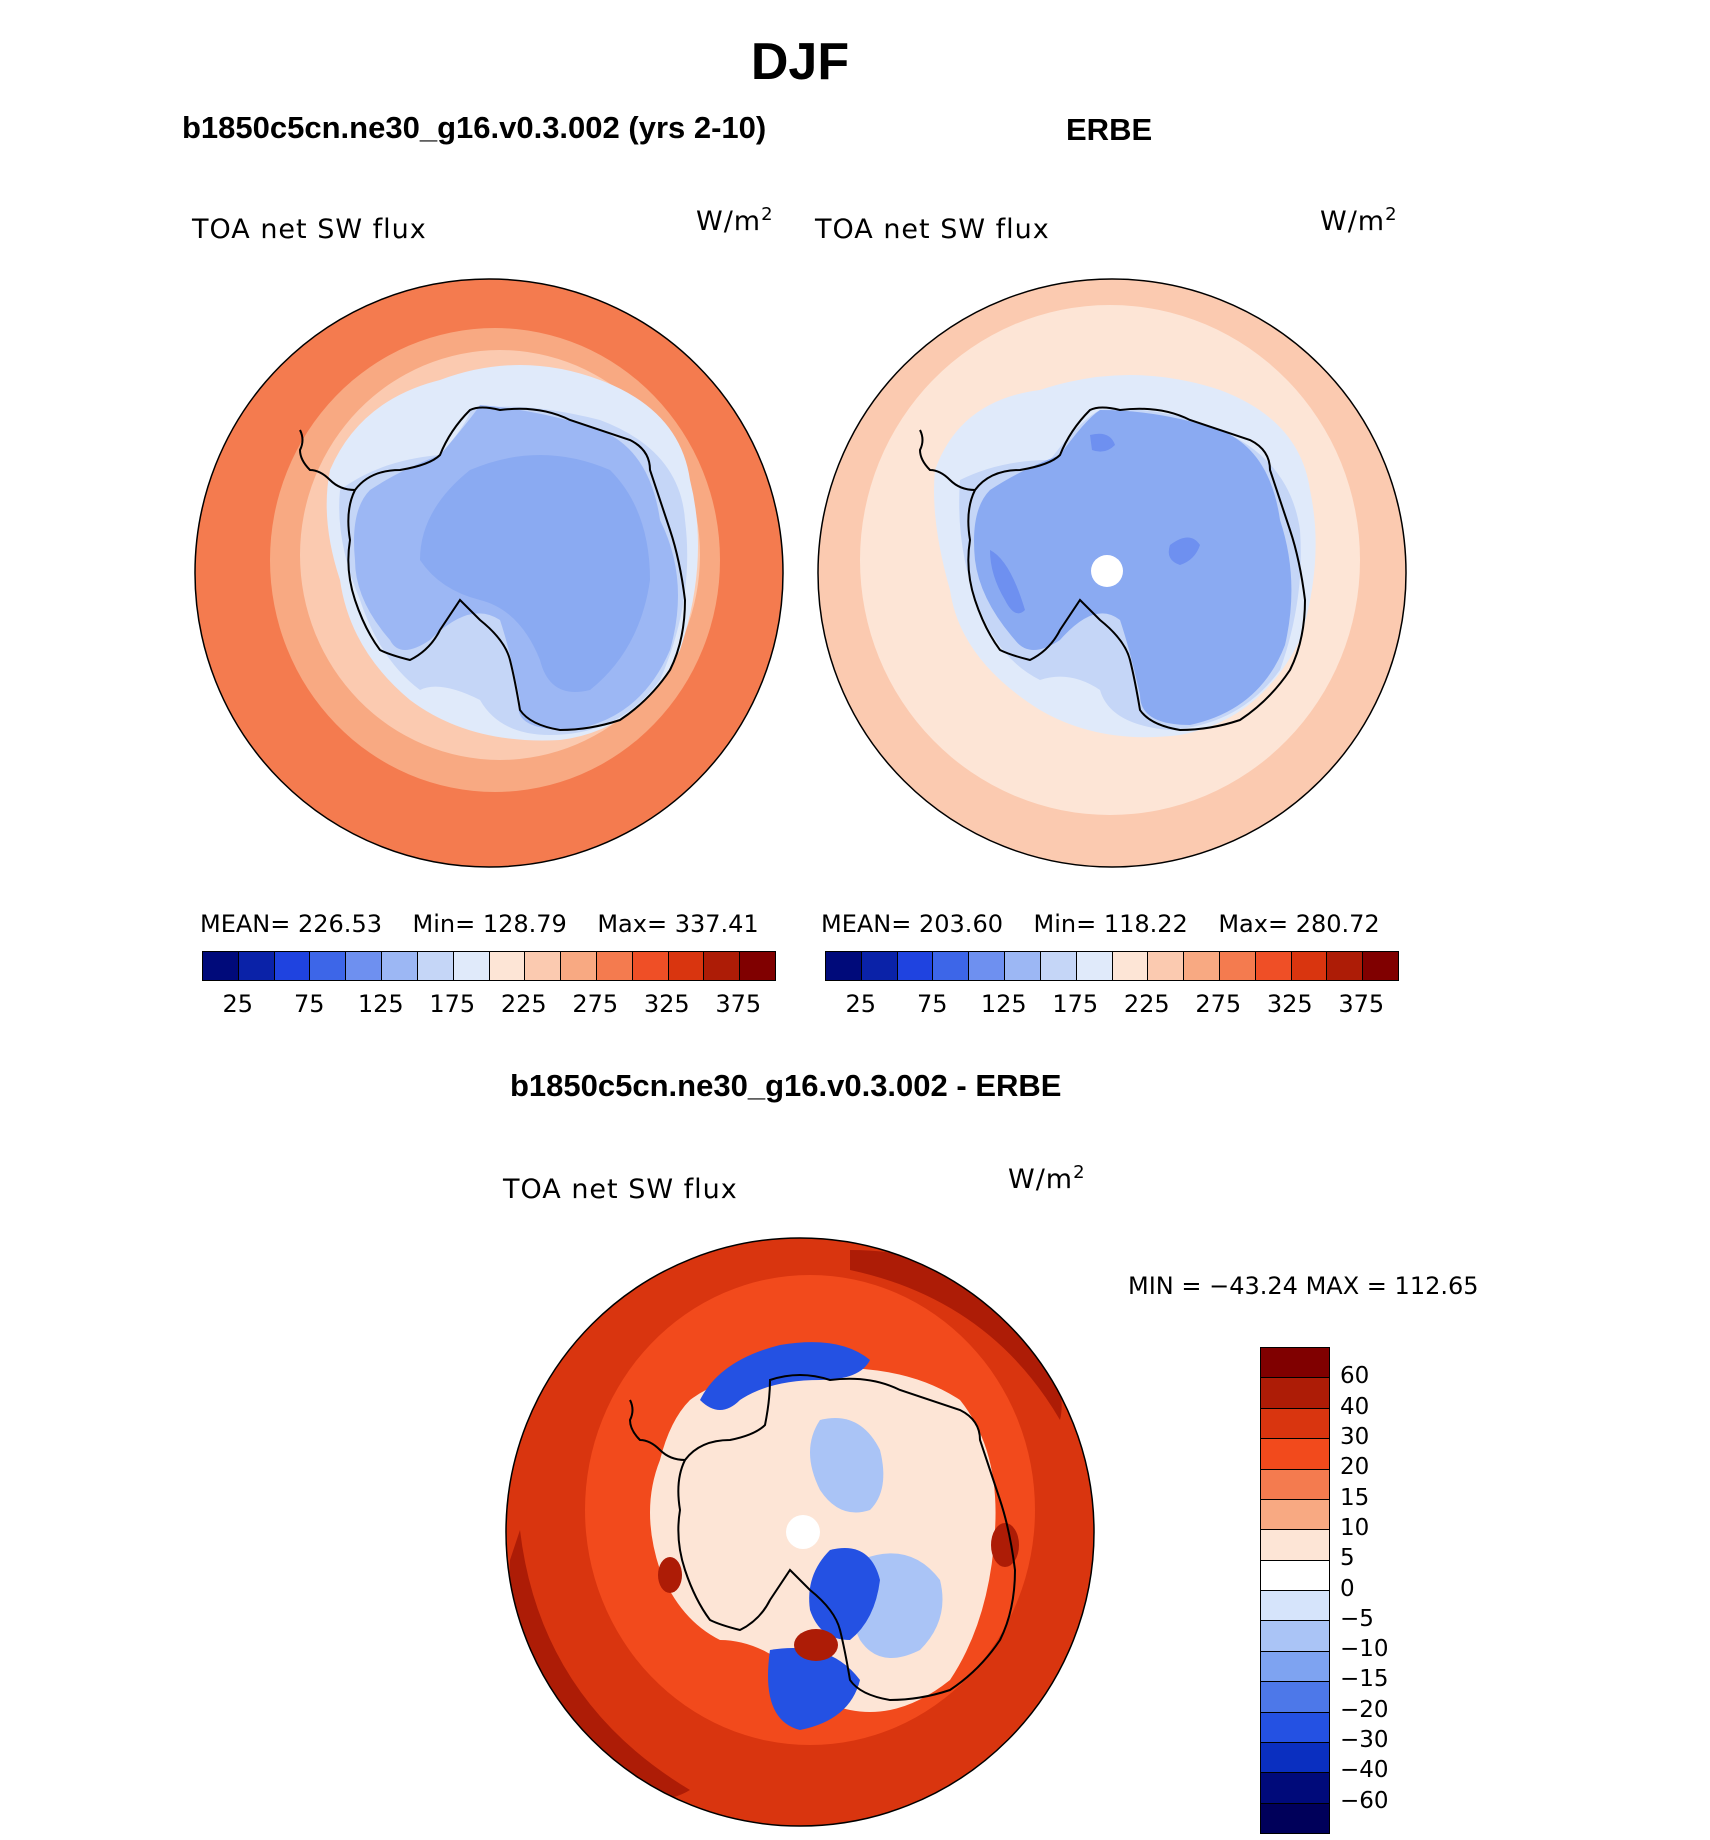  What do you see at coordinates (309, 229) in the screenshot?
I see `variable-label-model: TOA net SW flux` at bounding box center [309, 229].